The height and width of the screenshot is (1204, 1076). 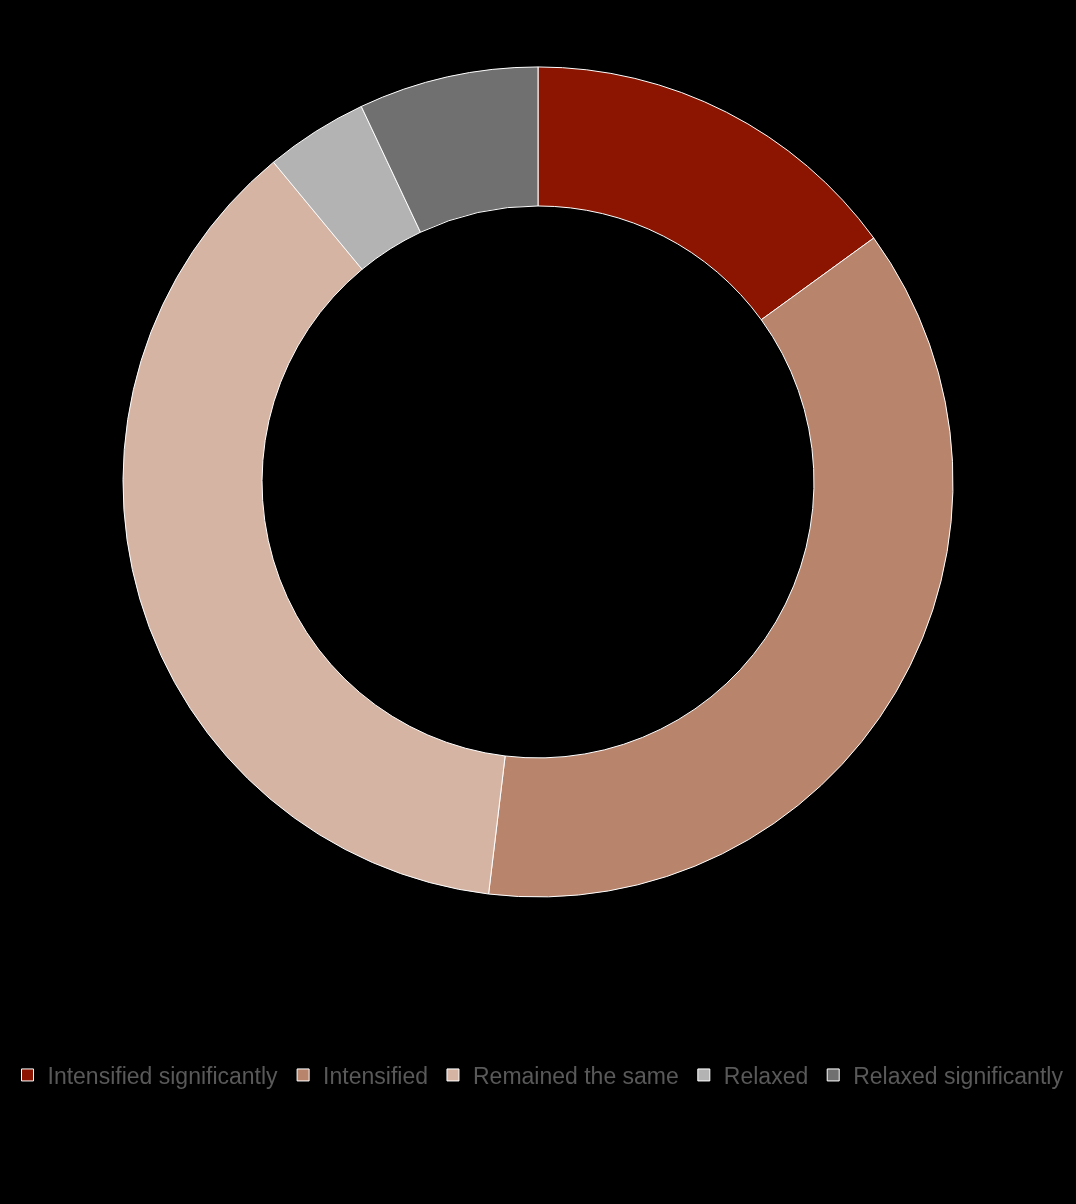 I want to click on legend-label: Relaxed, so click(x=766, y=1075).